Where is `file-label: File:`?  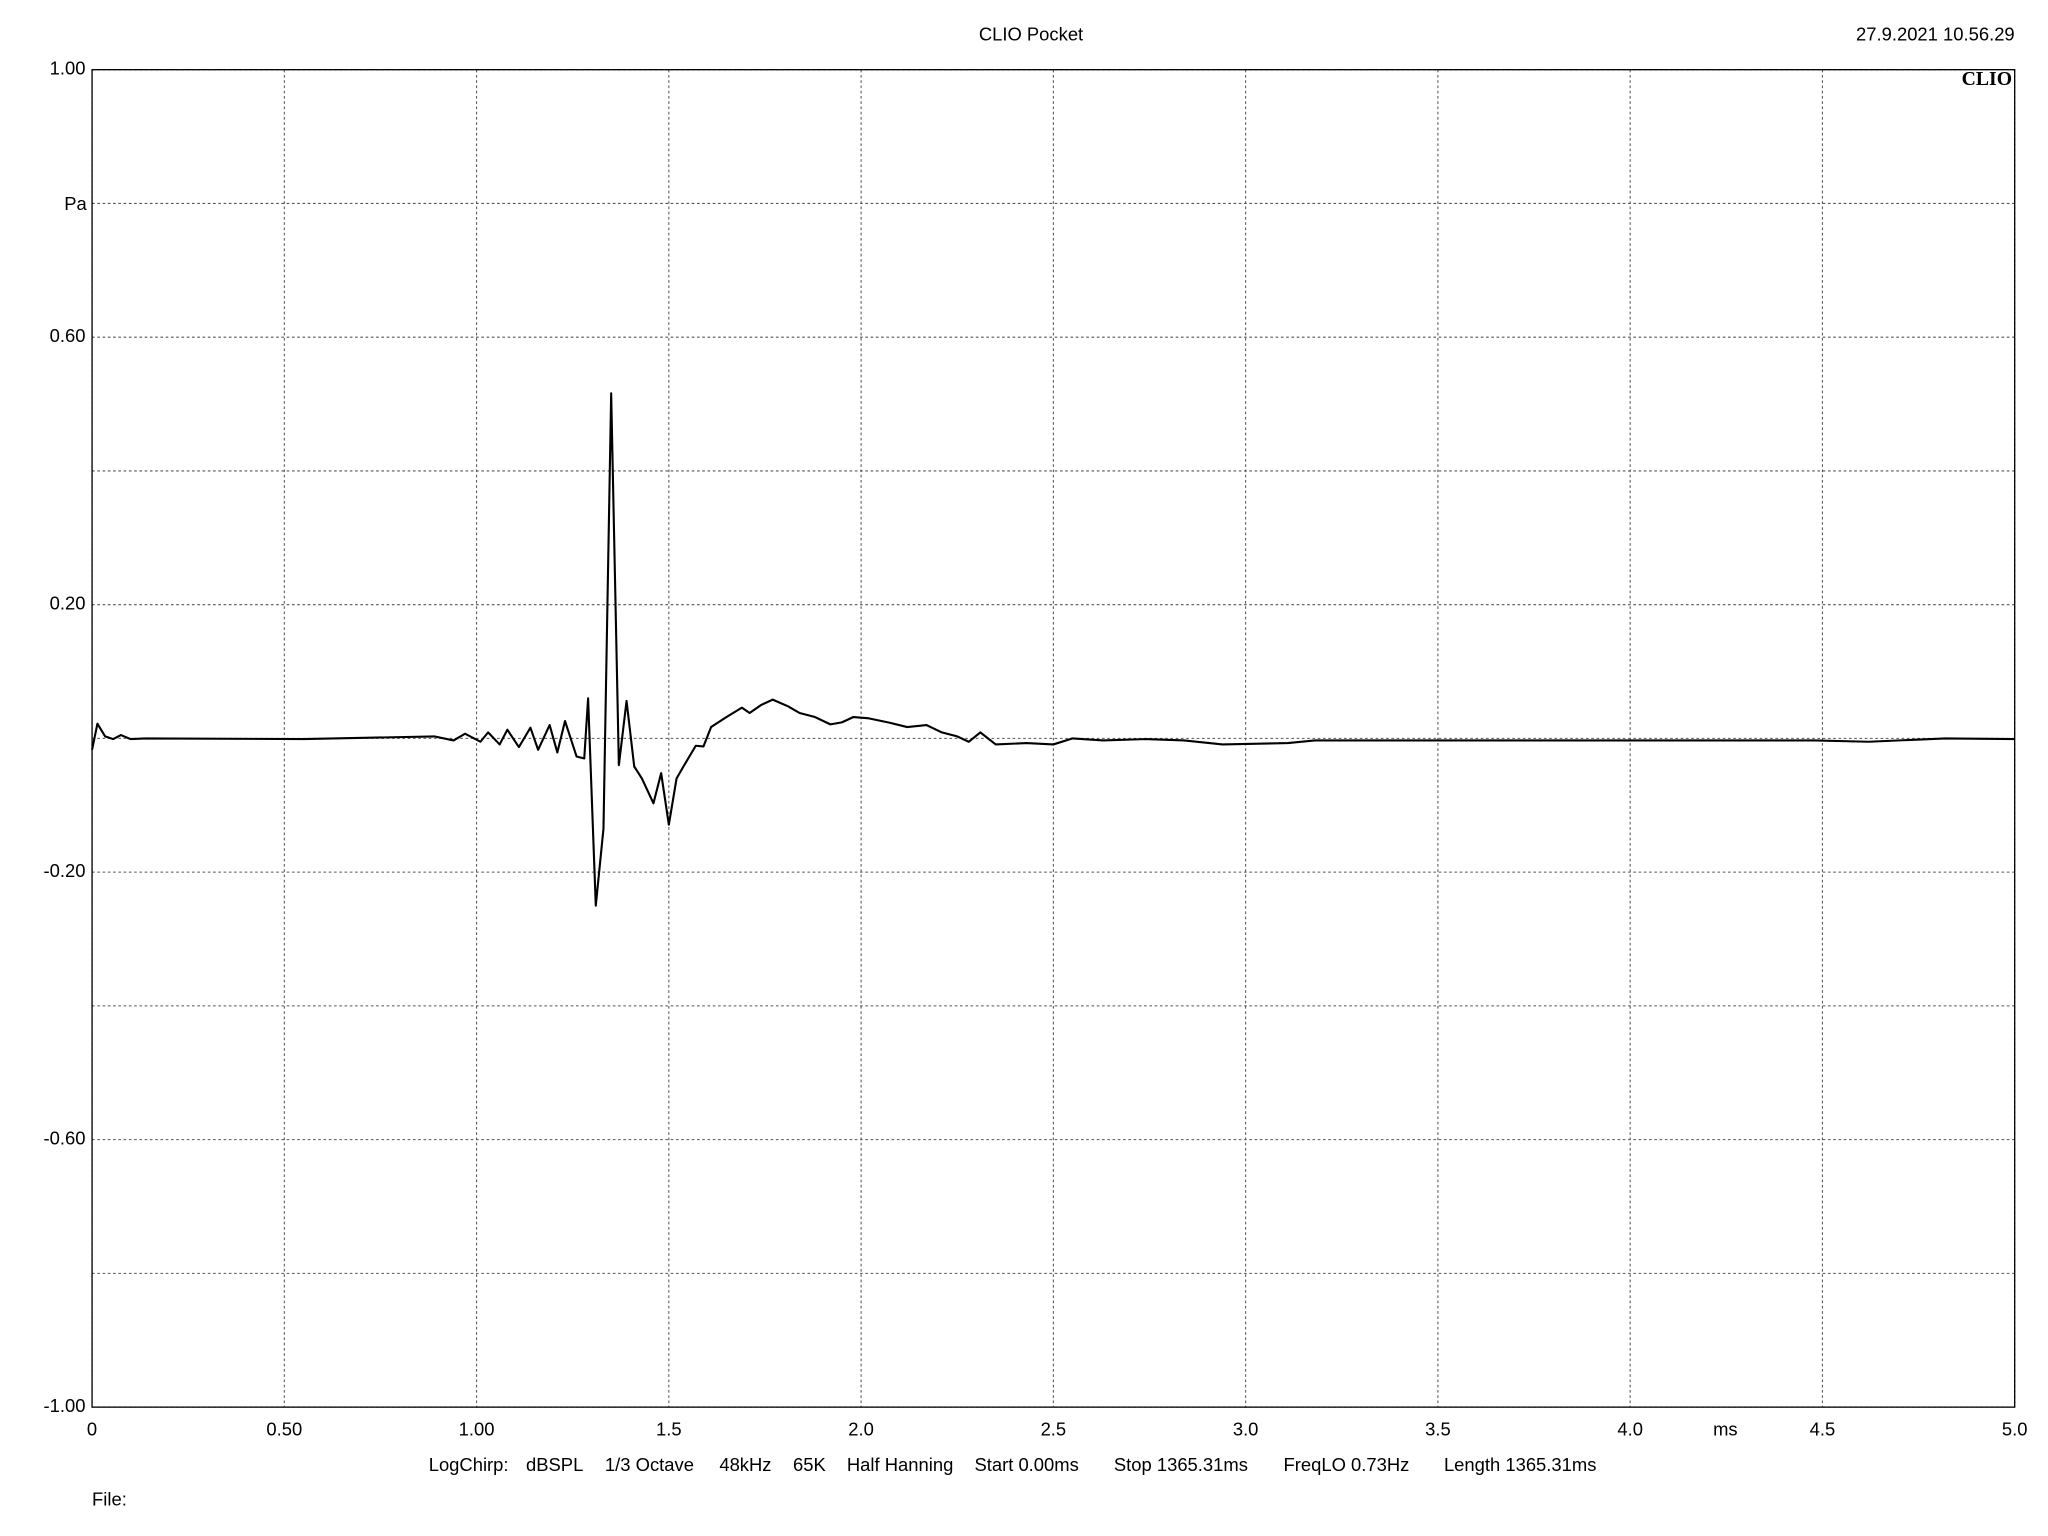
file-label: File: is located at coordinates (109, 1498).